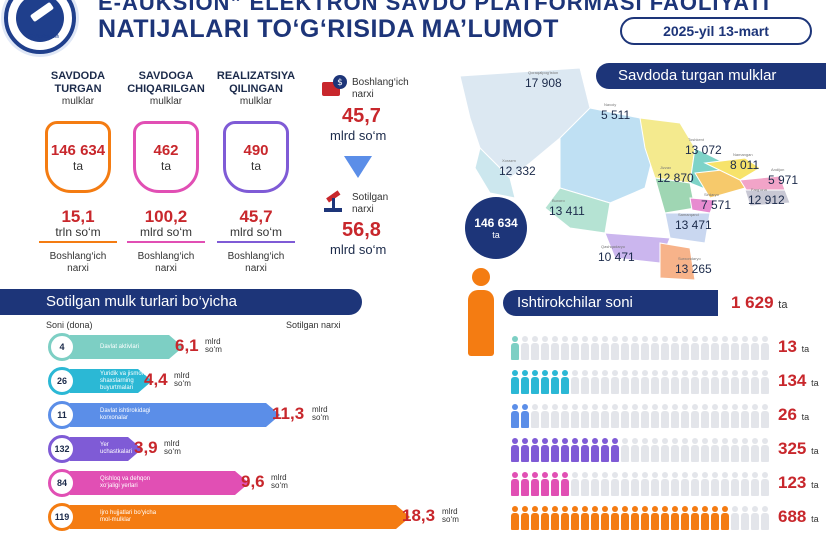 This screenshot has width=839, height=541. What do you see at coordinates (255, 232) in the screenshot?
I see `stat-price-unit: mlrd so‘m` at bounding box center [255, 232].